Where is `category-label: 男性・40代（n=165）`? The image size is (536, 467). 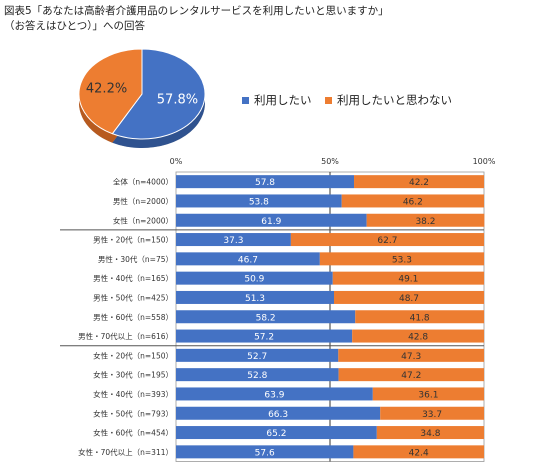 category-label: 男性・40代（n=165） is located at coordinates (133, 278).